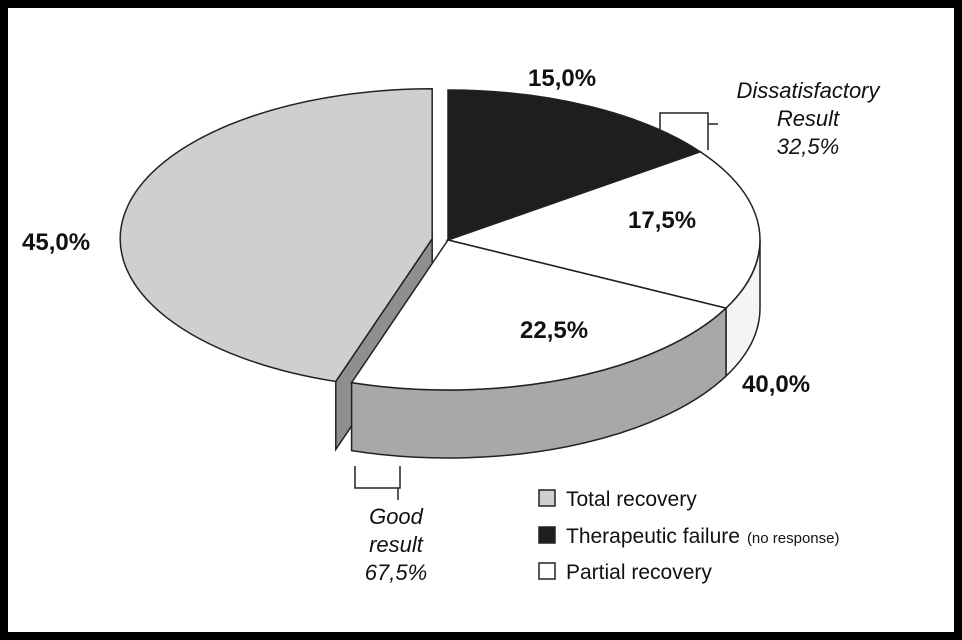 The image size is (962, 640). Describe the element at coordinates (653, 536) in the screenshot. I see `legend-label-therapeutic-failure-main: Therapeutic failure` at that location.